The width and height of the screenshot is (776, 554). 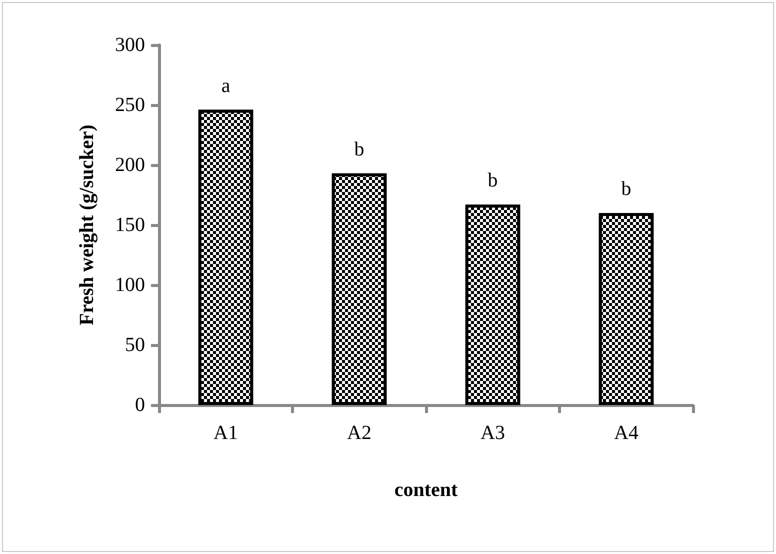 I want to click on y-tick-label: 100, so click(x=130, y=285).